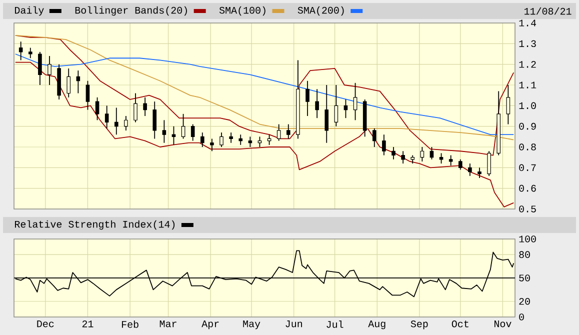  Describe the element at coordinates (88, 324) in the screenshot. I see `x-tick-label: 21` at that location.